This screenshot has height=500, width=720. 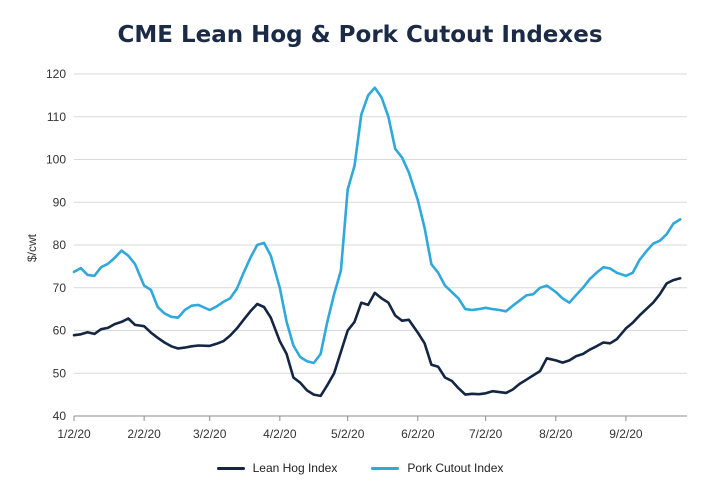 I want to click on x-tick-label-5: 6/2/20, so click(x=418, y=434).